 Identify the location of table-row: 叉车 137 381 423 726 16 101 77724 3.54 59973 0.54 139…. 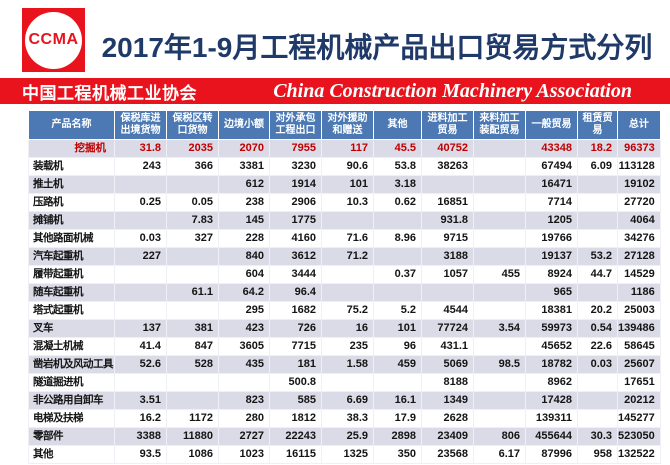
(344, 328).